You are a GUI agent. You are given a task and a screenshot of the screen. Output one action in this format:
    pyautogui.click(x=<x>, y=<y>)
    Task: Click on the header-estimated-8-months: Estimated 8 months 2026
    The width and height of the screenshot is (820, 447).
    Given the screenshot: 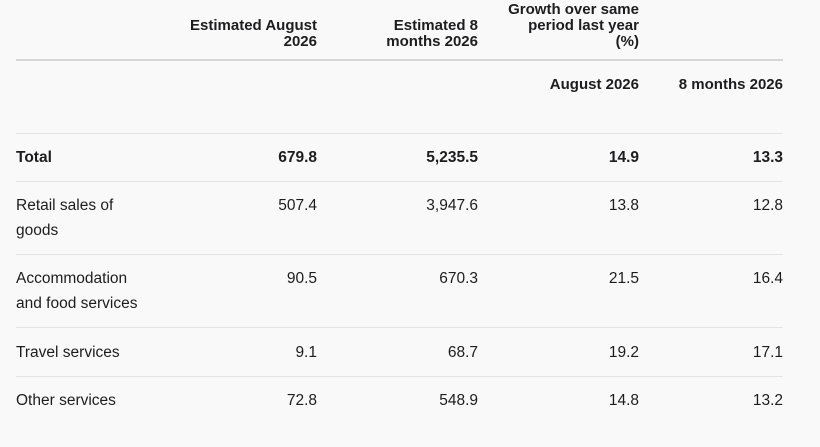 What is the action you would take?
    pyautogui.click(x=432, y=33)
    